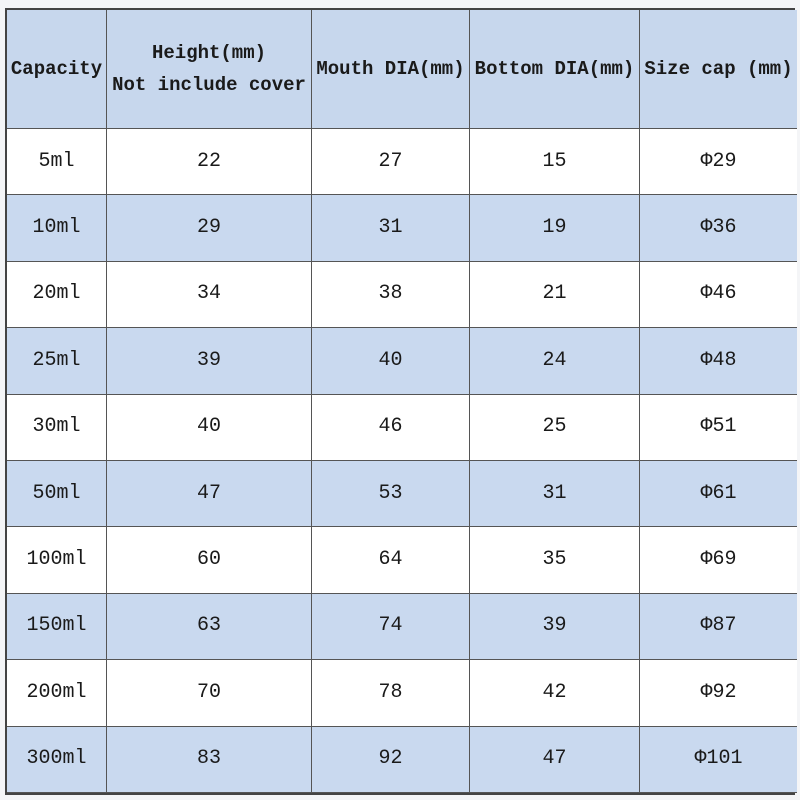 The width and height of the screenshot is (800, 800). I want to click on cell-text: 60, so click(208, 560).